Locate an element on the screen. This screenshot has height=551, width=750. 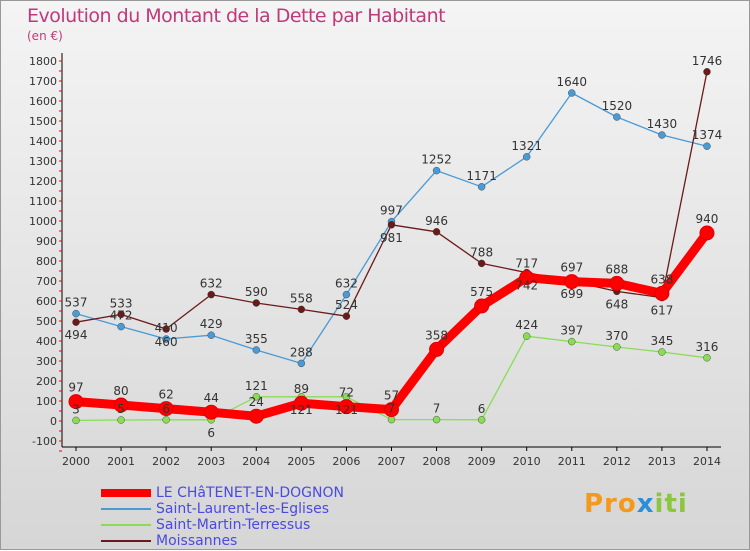
x-tick-label: 2003 is located at coordinates (211, 461).